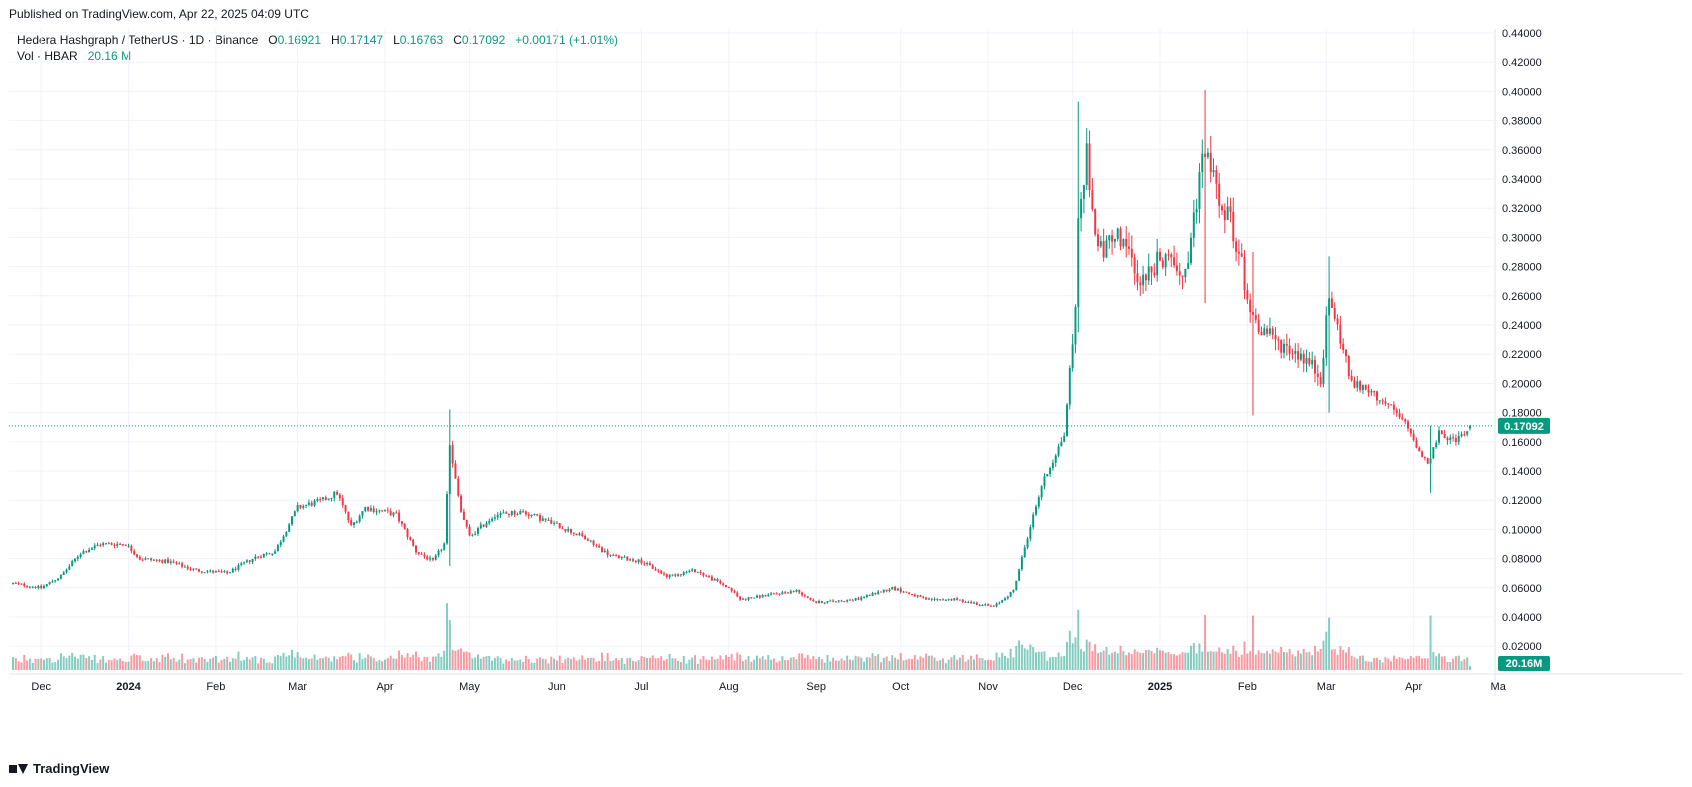 Image resolution: width=1692 pixels, height=787 pixels. Describe the element at coordinates (1522, 355) in the screenshot. I see `price-tick-label: 0.22000` at that location.